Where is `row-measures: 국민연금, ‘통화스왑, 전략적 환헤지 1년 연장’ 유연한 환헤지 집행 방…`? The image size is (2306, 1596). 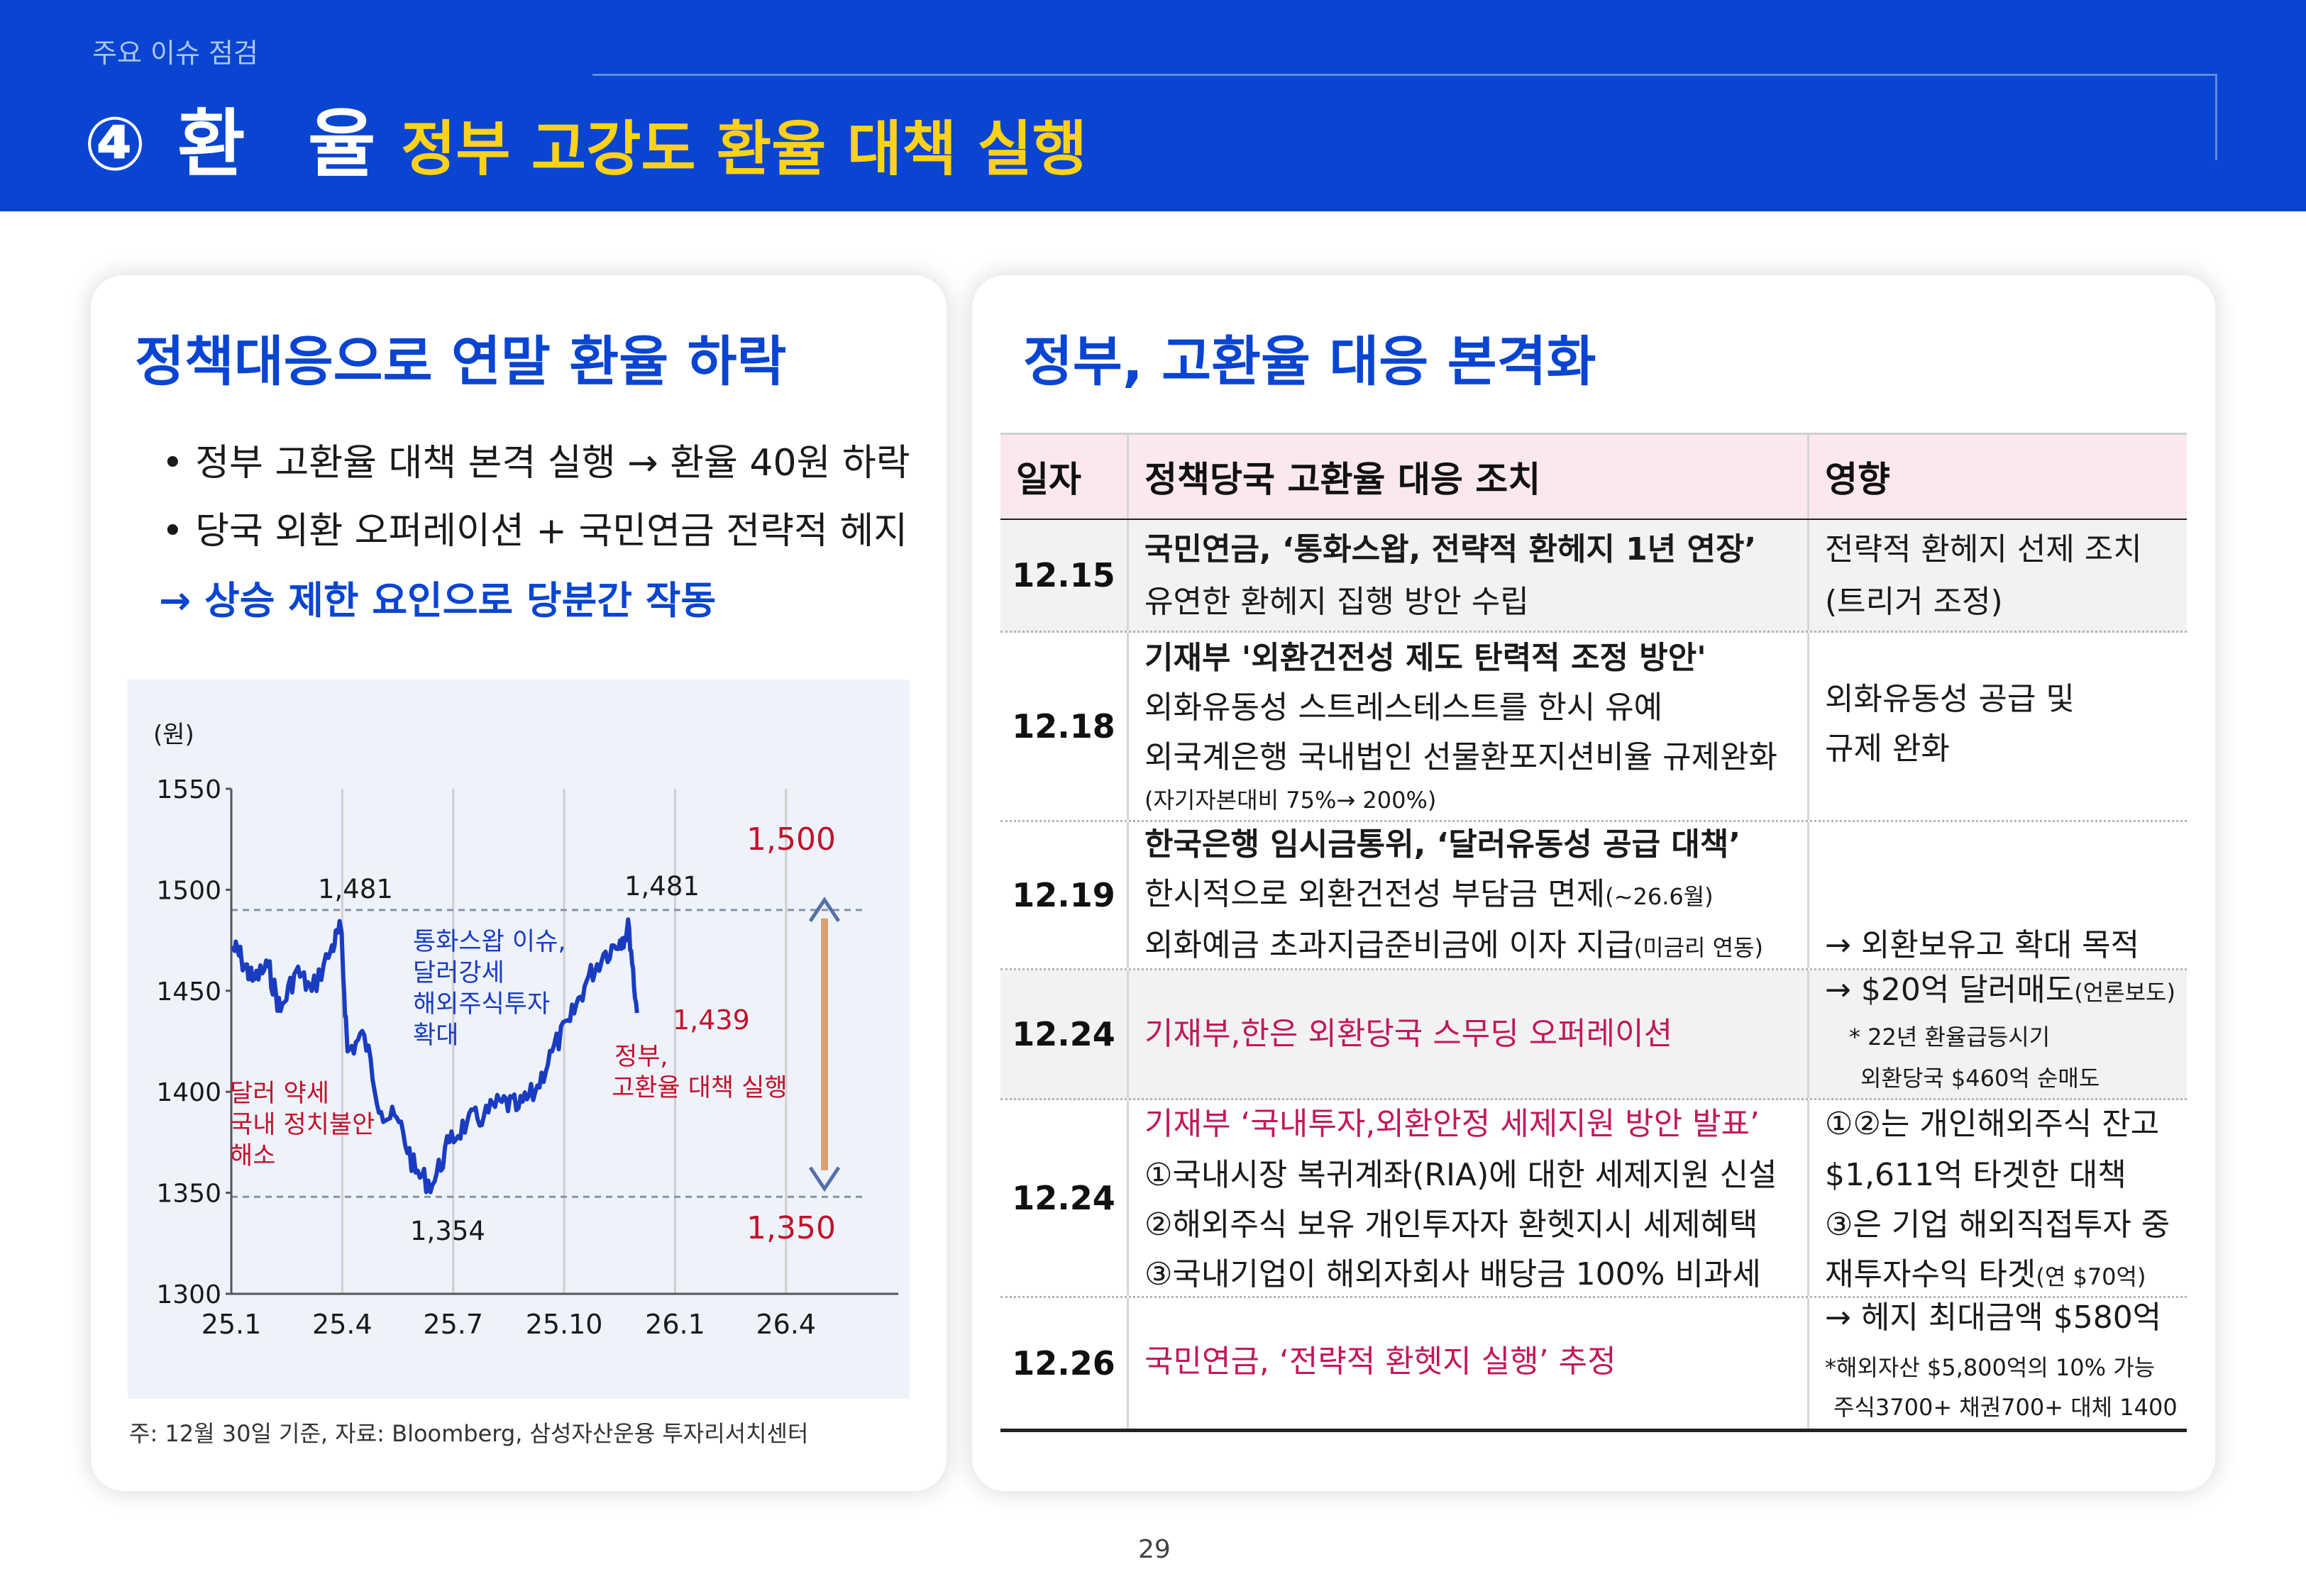 row-measures: 국민연금, ‘통화스왑, 전략적 환헤지 1년 연장’ 유연한 환헤지 집행 방… is located at coordinates (1469, 576).